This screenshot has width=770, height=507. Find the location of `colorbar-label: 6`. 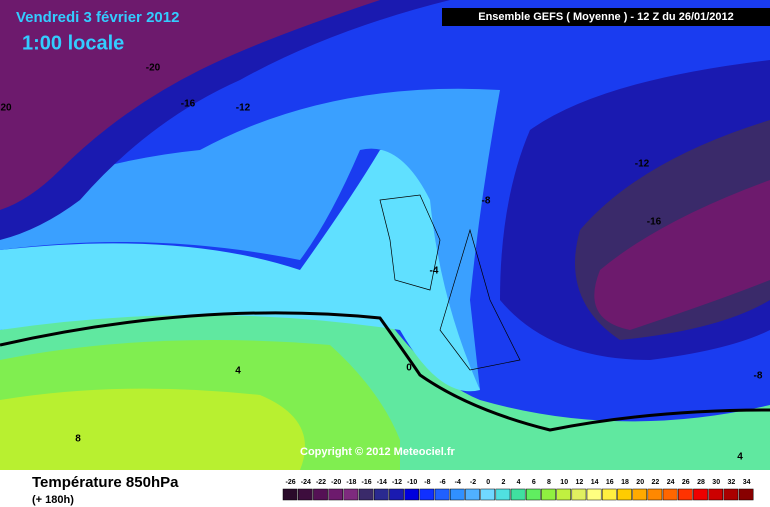

colorbar-label: 6 is located at coordinates (534, 482).